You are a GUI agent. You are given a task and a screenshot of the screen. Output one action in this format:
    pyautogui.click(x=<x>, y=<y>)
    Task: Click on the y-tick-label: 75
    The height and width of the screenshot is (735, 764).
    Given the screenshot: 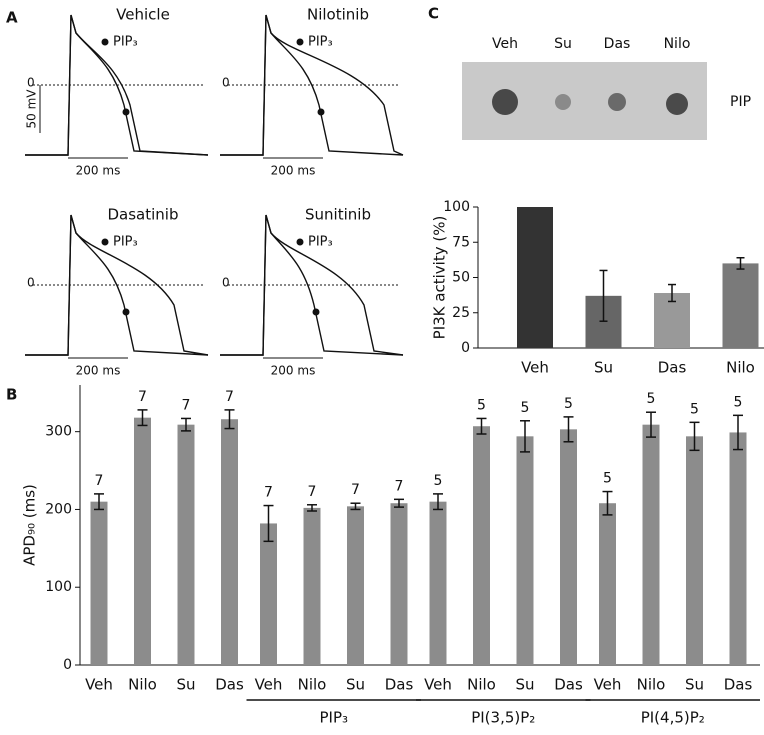 What is the action you would take?
    pyautogui.click(x=461, y=242)
    